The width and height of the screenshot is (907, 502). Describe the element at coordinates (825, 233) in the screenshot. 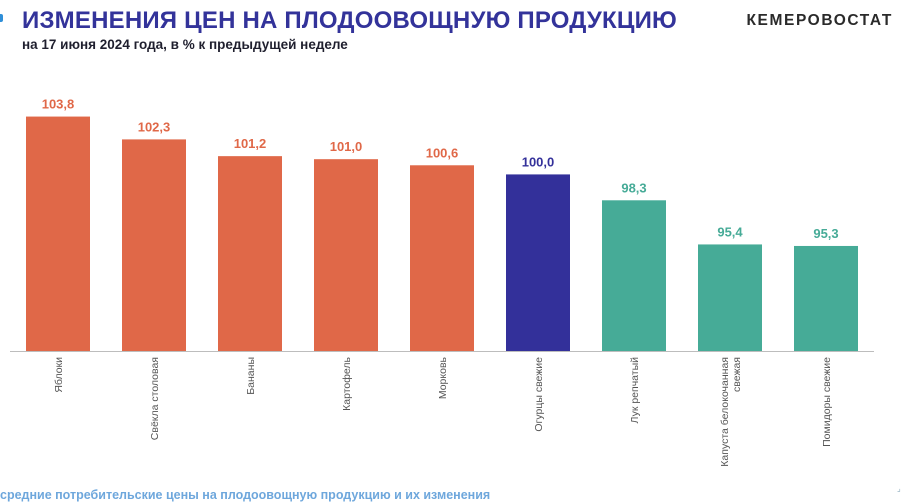

I see `data-label: 95,3` at that location.